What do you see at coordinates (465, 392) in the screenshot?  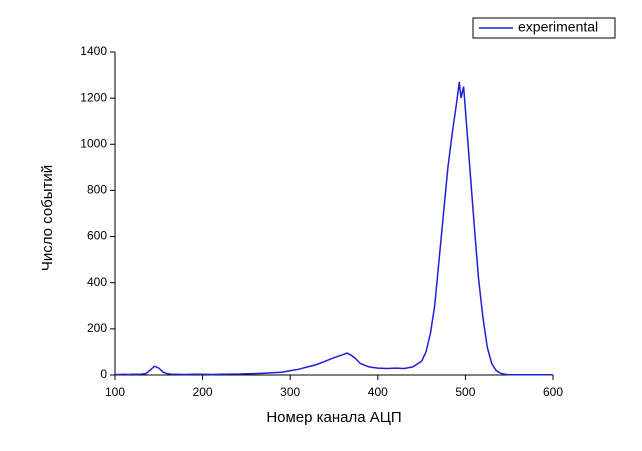 I see `x-tick-label: 500` at bounding box center [465, 392].